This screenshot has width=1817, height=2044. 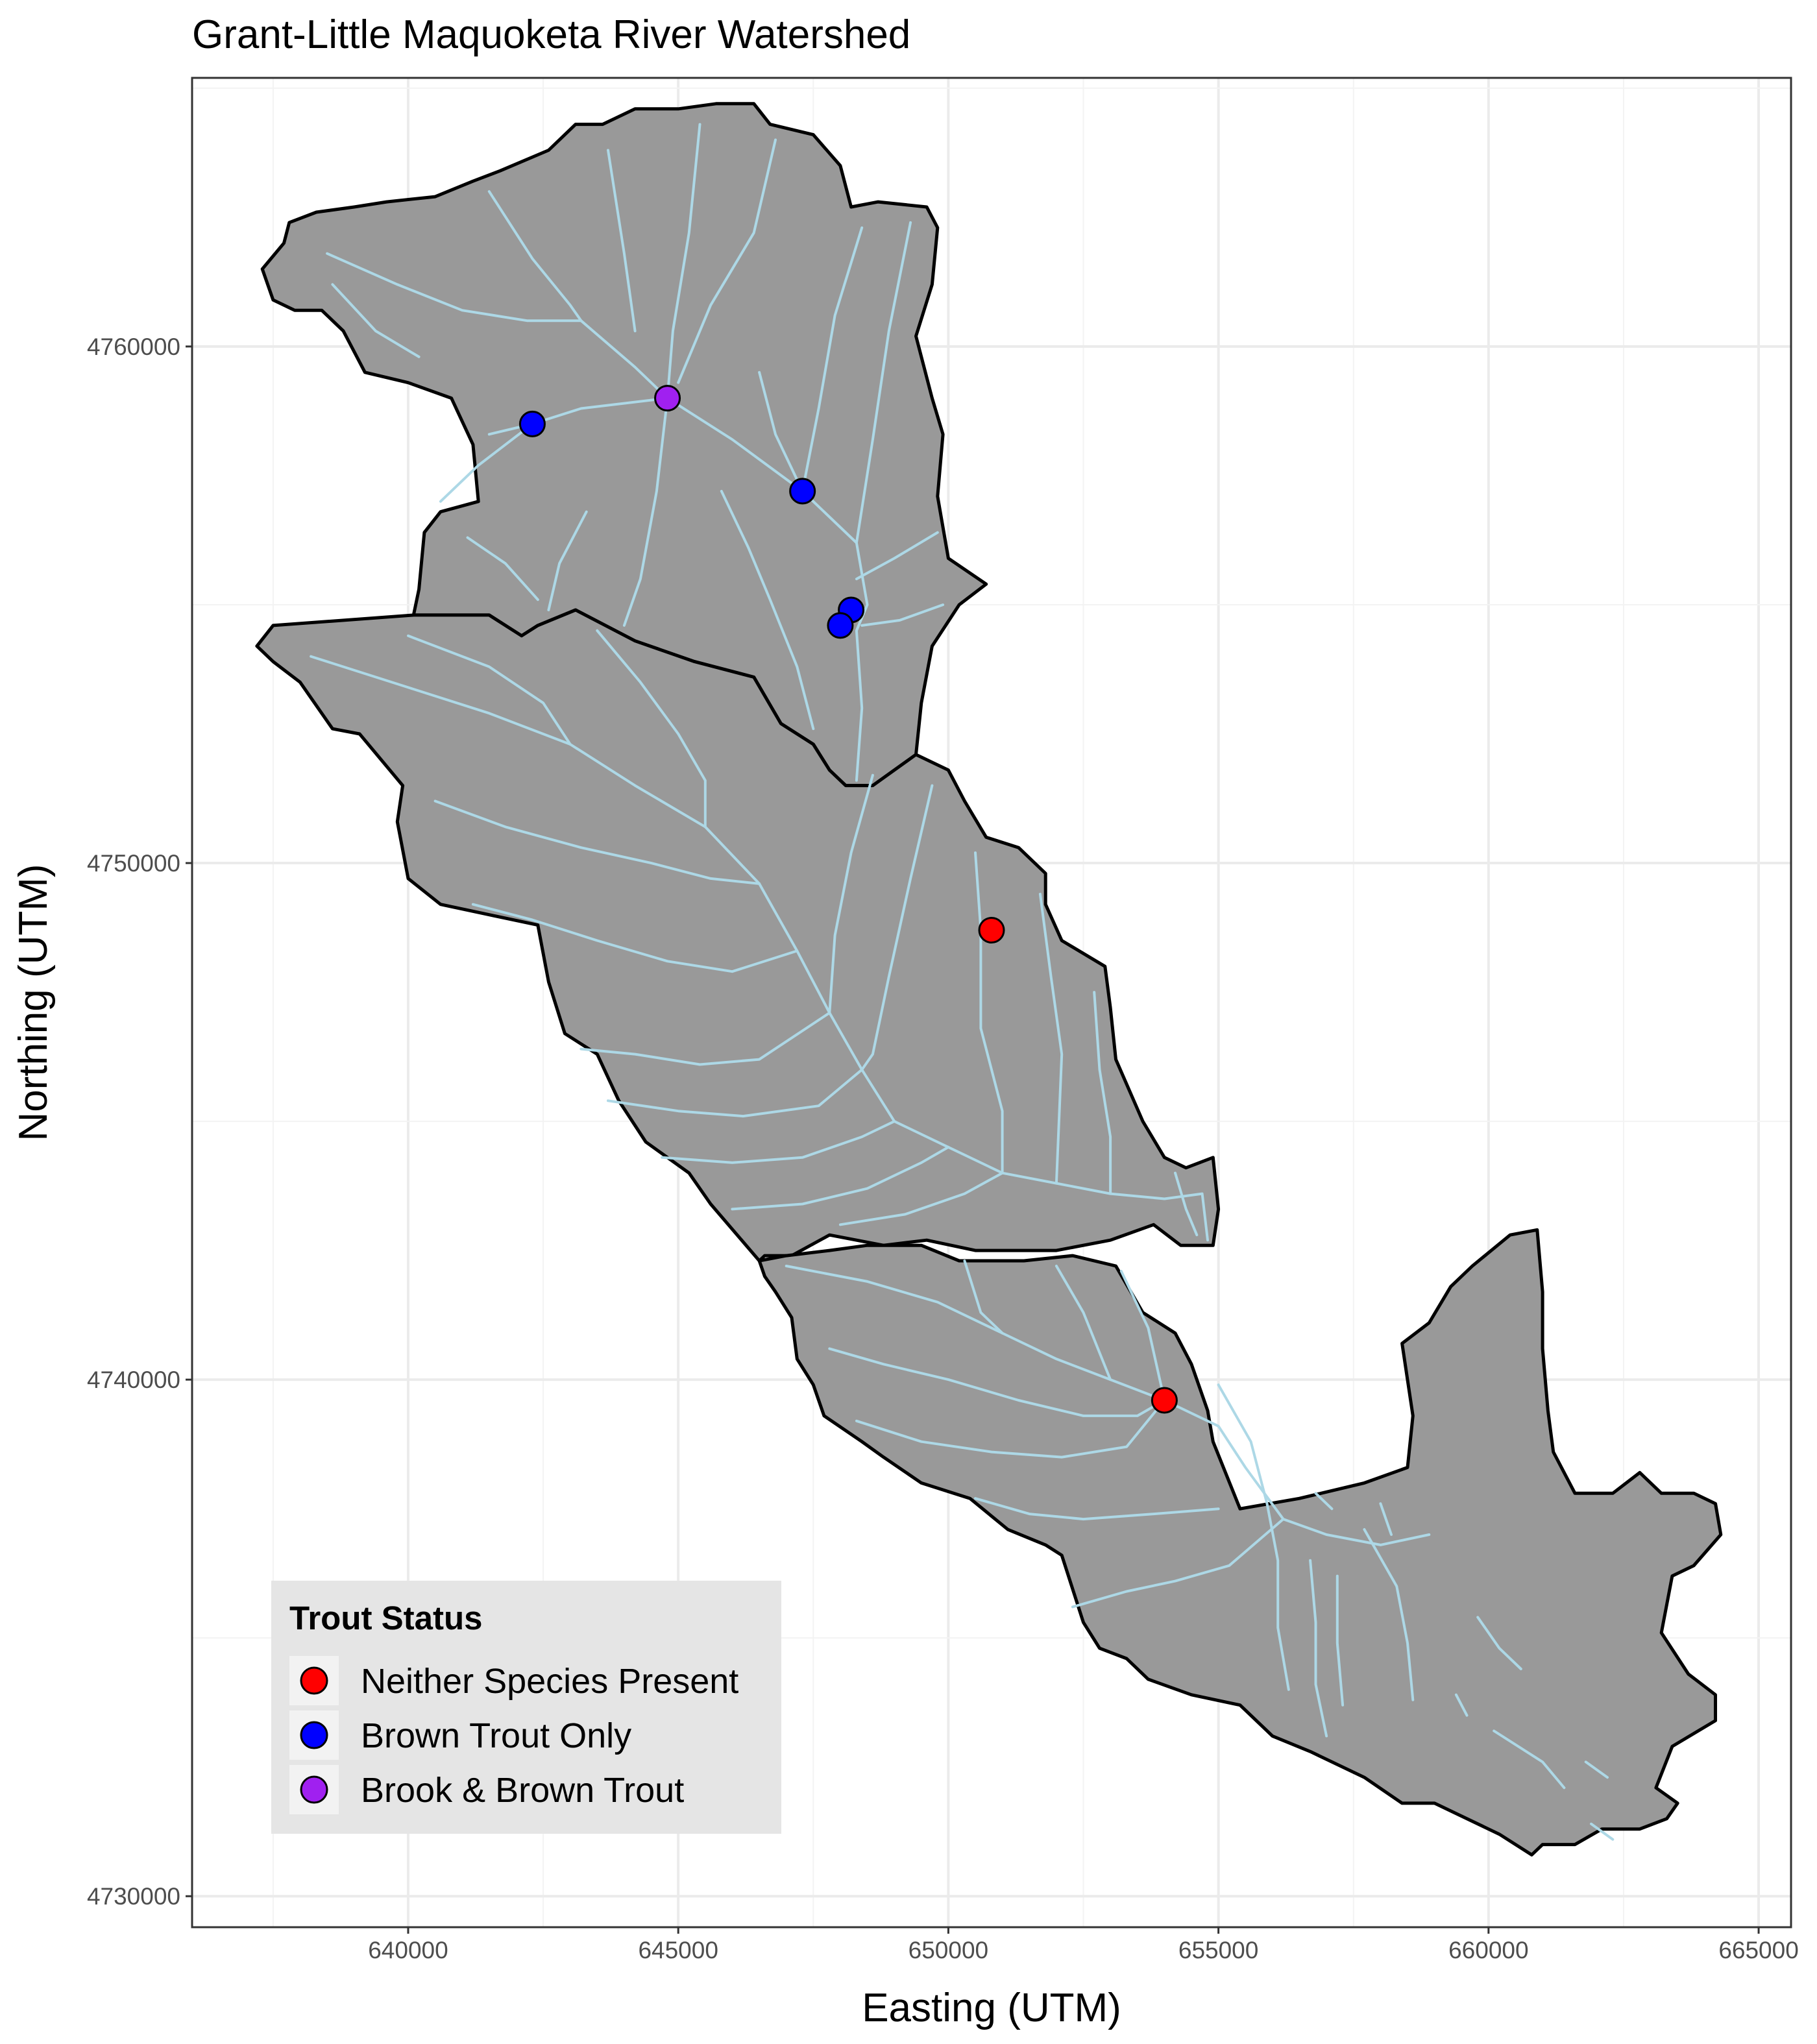 I want to click on x-tick-label: 650000, so click(x=948, y=1950).